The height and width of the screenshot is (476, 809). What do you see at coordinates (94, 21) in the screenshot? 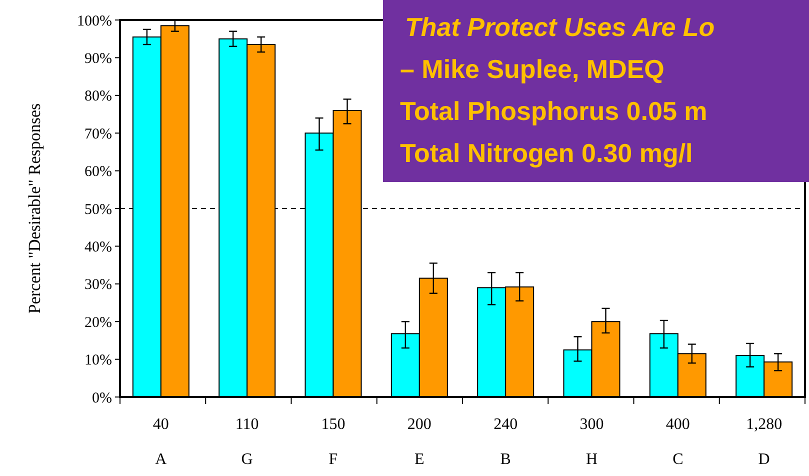
I see `y-tick-label: 100%` at bounding box center [94, 21].